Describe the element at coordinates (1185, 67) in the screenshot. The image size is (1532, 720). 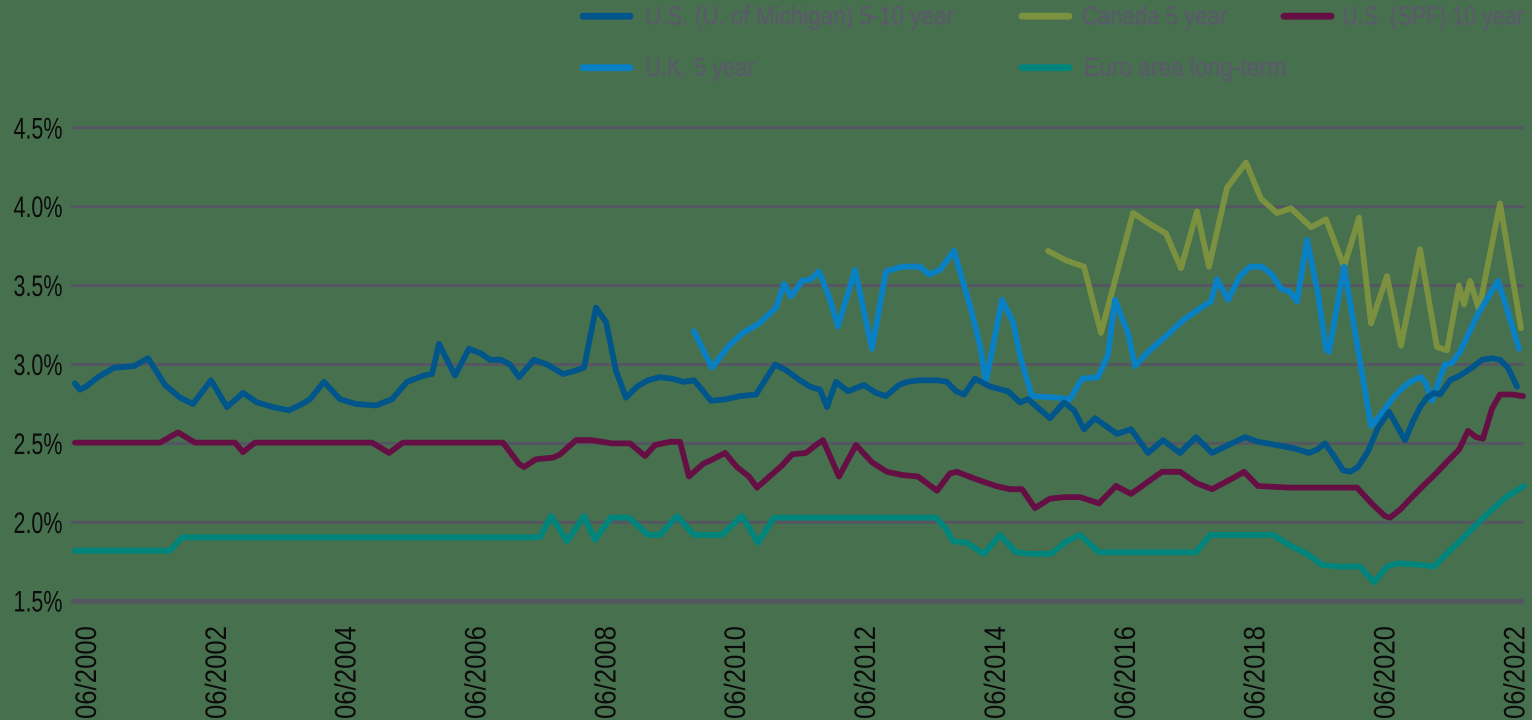
I see `svg-text: Euro area long-term` at that location.